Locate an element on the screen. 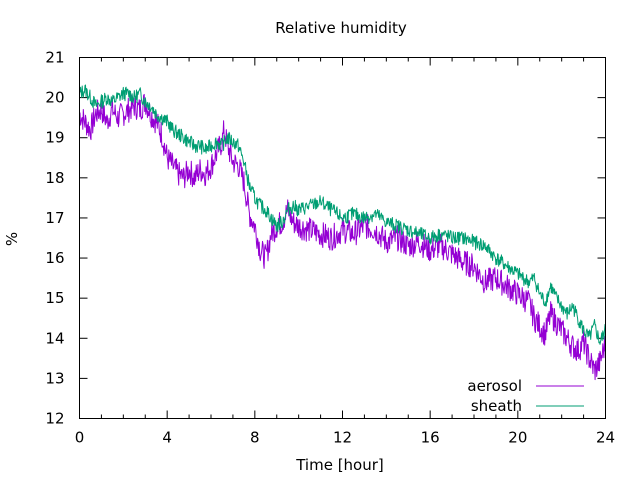 This screenshot has width=640, height=480. x-tick-label-24: 24 is located at coordinates (605, 438).